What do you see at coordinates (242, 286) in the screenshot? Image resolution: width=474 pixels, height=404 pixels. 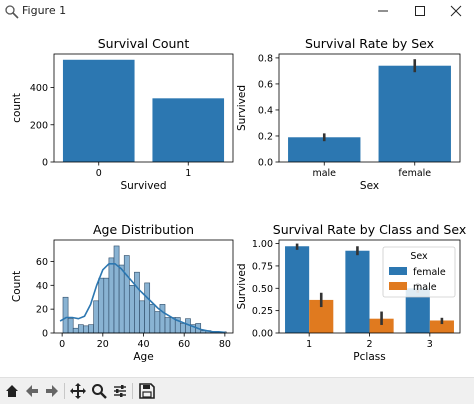 I see `survival-rate-class-sex-ylabel: Survived` at bounding box center [242, 286].